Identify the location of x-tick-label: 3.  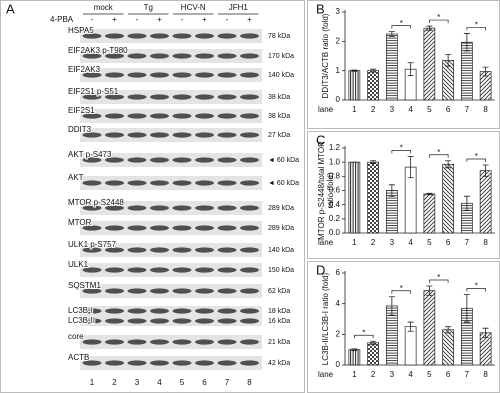
(392, 374).